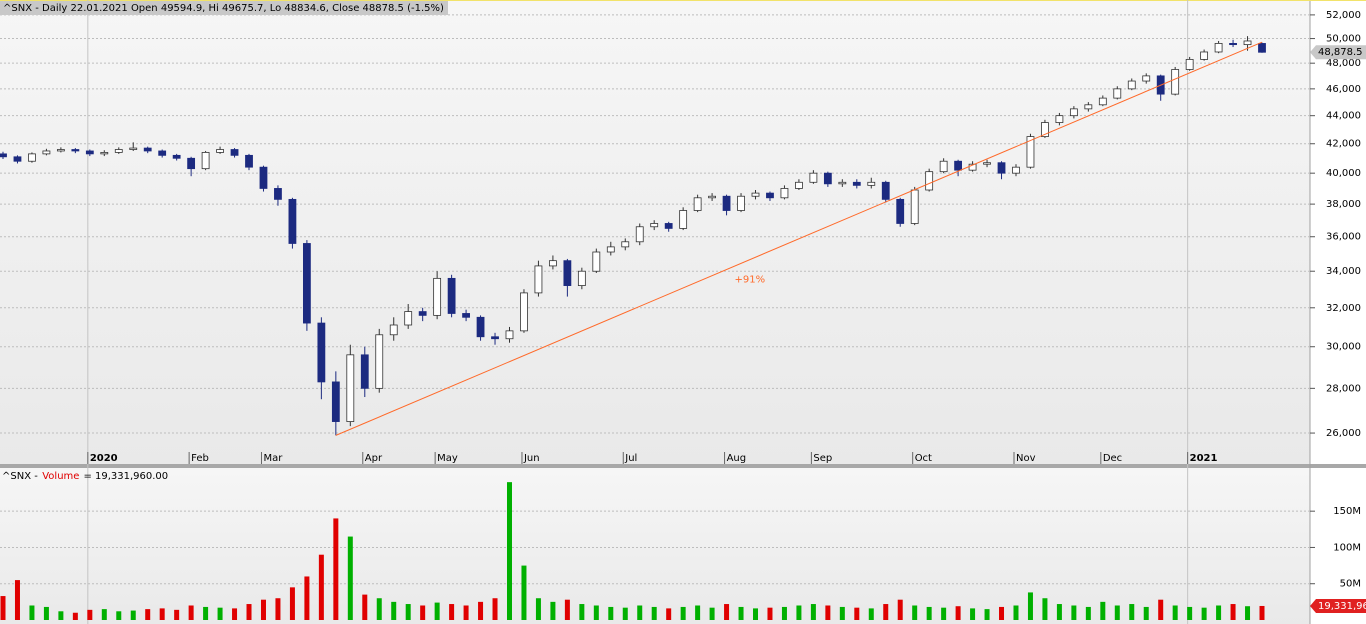 This screenshot has width=1366, height=624. What do you see at coordinates (1343, 204) in the screenshot?
I see `y-tick-label: 38,000` at bounding box center [1343, 204].